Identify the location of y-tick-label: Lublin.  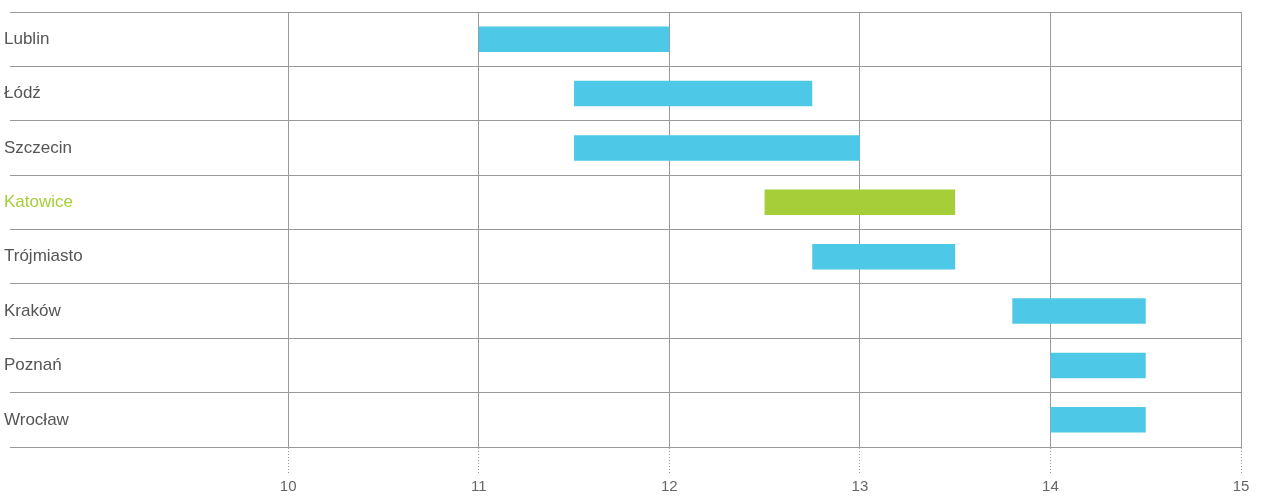
(27, 38).